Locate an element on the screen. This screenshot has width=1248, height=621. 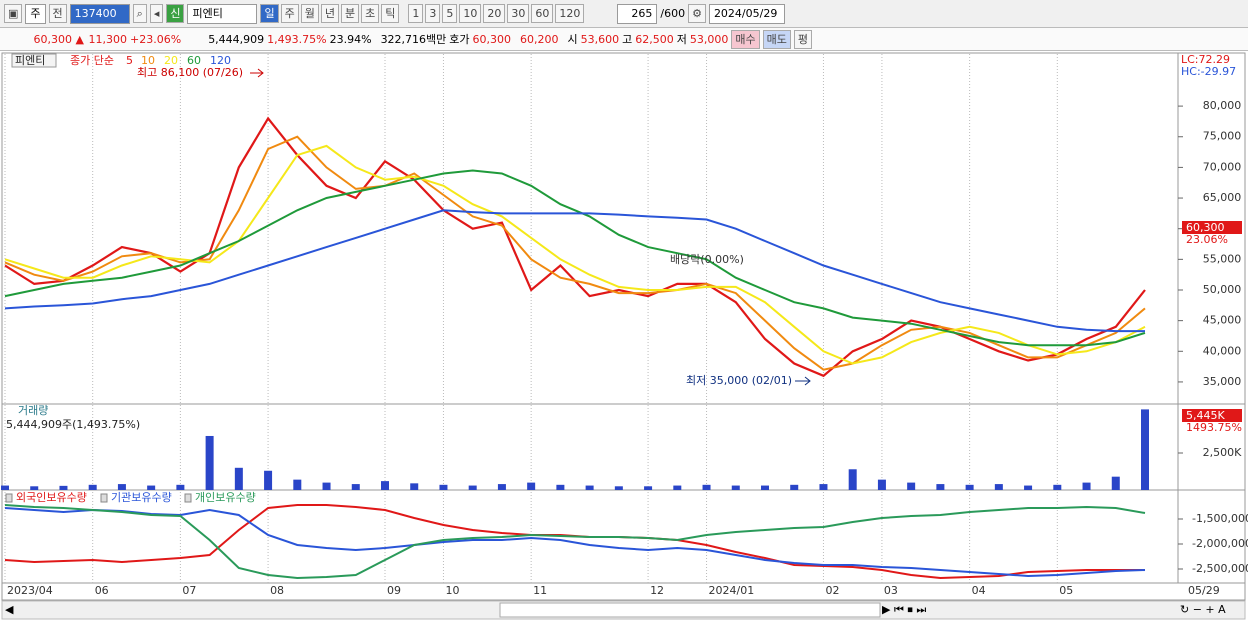
toolbar-button: 년 is located at coordinates (329, 13).